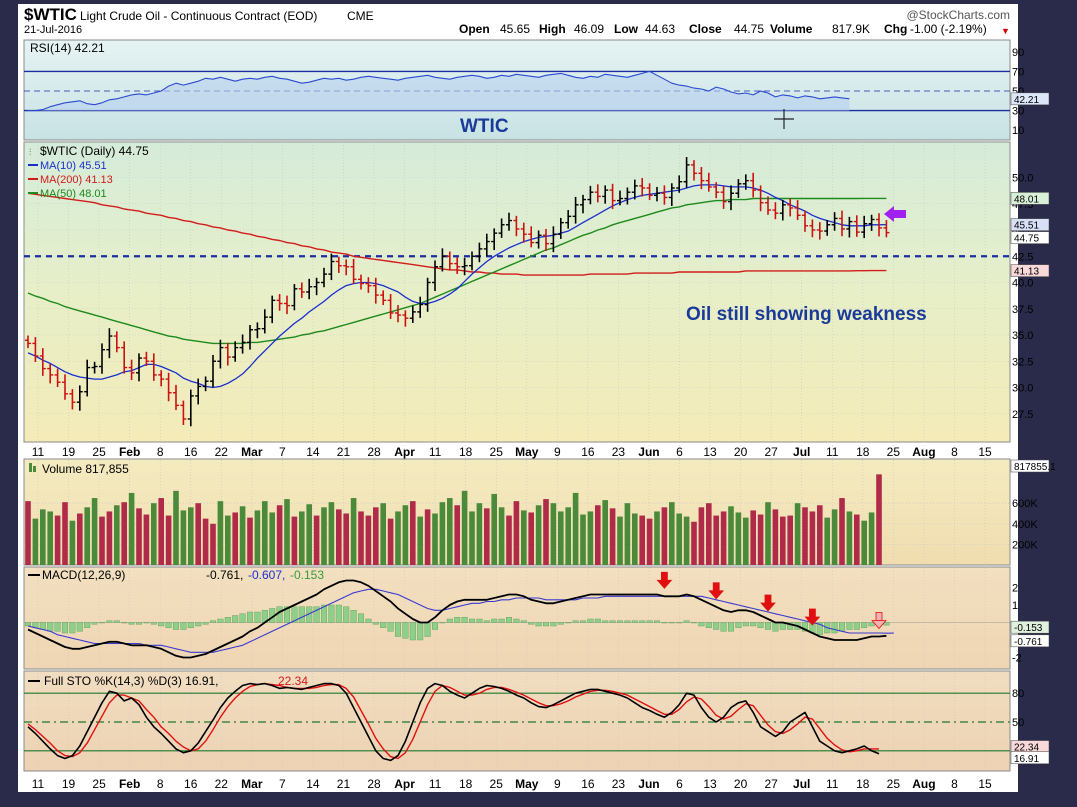  Describe the element at coordinates (710, 452) in the screenshot. I see `x-tick-label: 13` at that location.